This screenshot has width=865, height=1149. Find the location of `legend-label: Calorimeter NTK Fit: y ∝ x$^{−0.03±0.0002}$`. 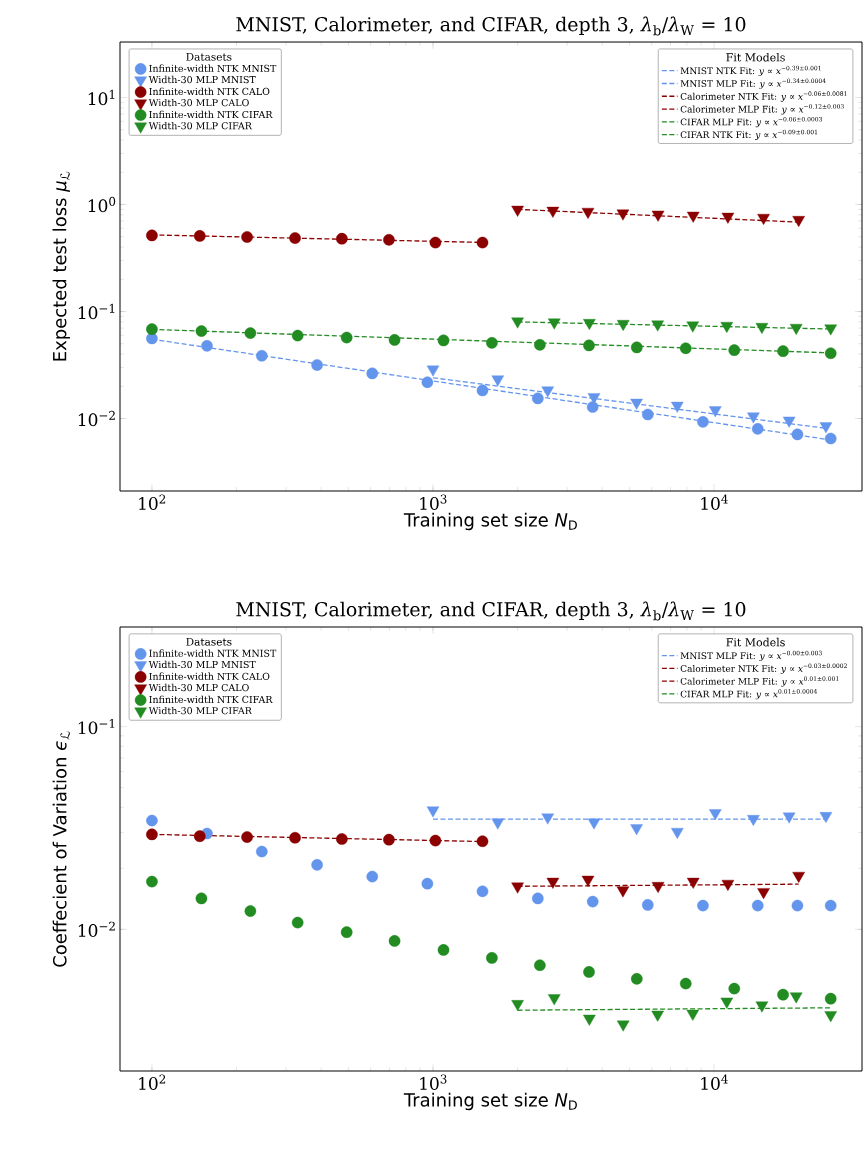

legend-label: Calorimeter NTK Fit: y ∝ x$^{−0.03±0.0002}$ is located at coordinates (763, 668).